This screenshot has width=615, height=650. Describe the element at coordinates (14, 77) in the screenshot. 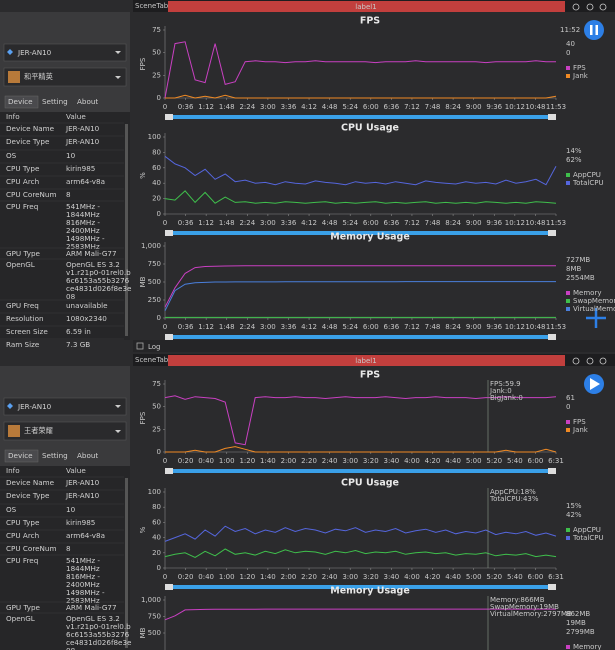

I see `app-icon` at that location.